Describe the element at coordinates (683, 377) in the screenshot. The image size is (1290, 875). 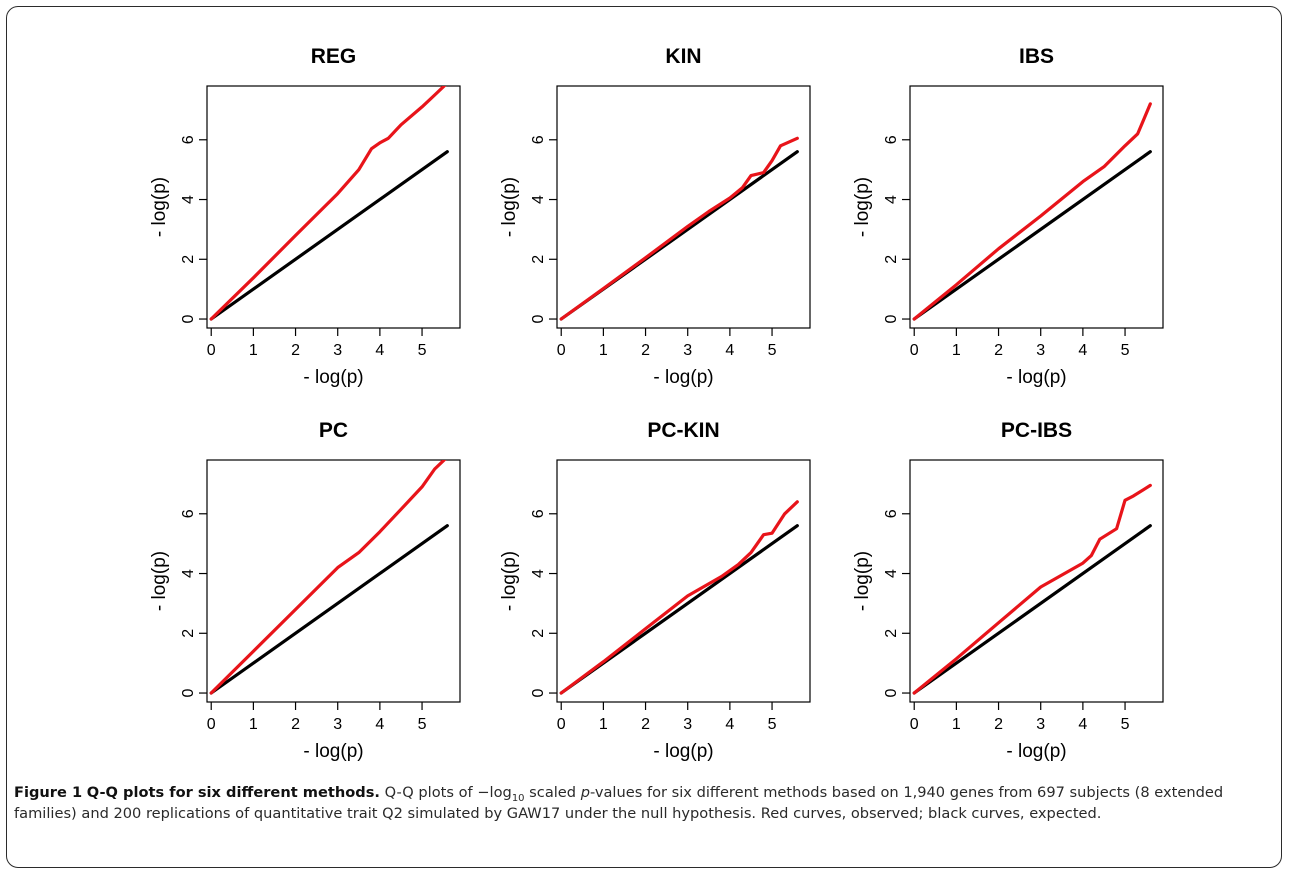
I see `x-axis-label-kin: - log(p)` at that location.